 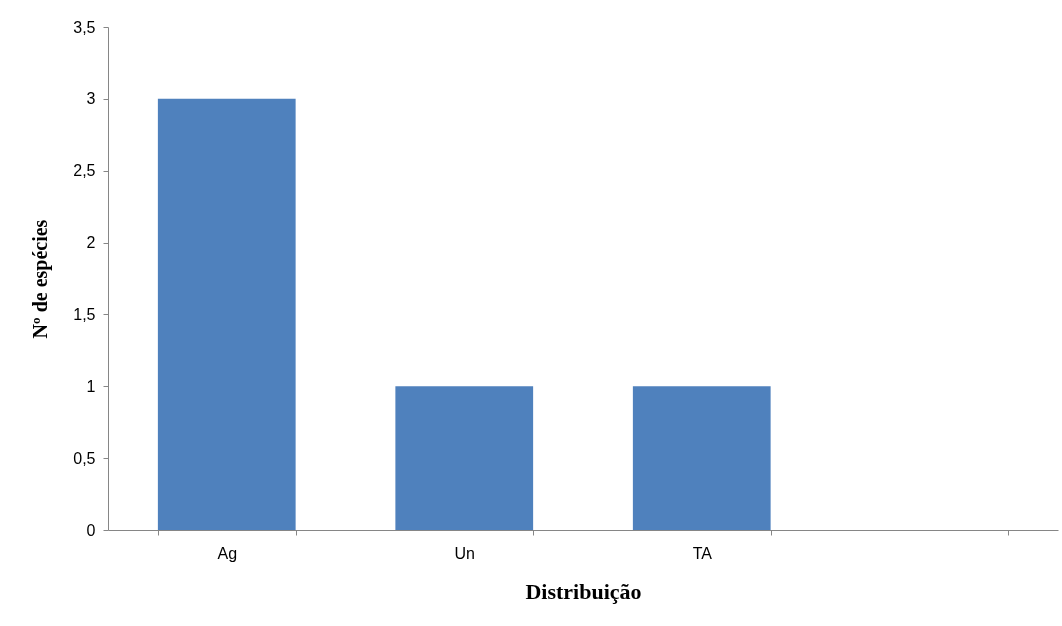 What do you see at coordinates (227, 553) in the screenshot?
I see `x-tick-label: Ag` at bounding box center [227, 553].